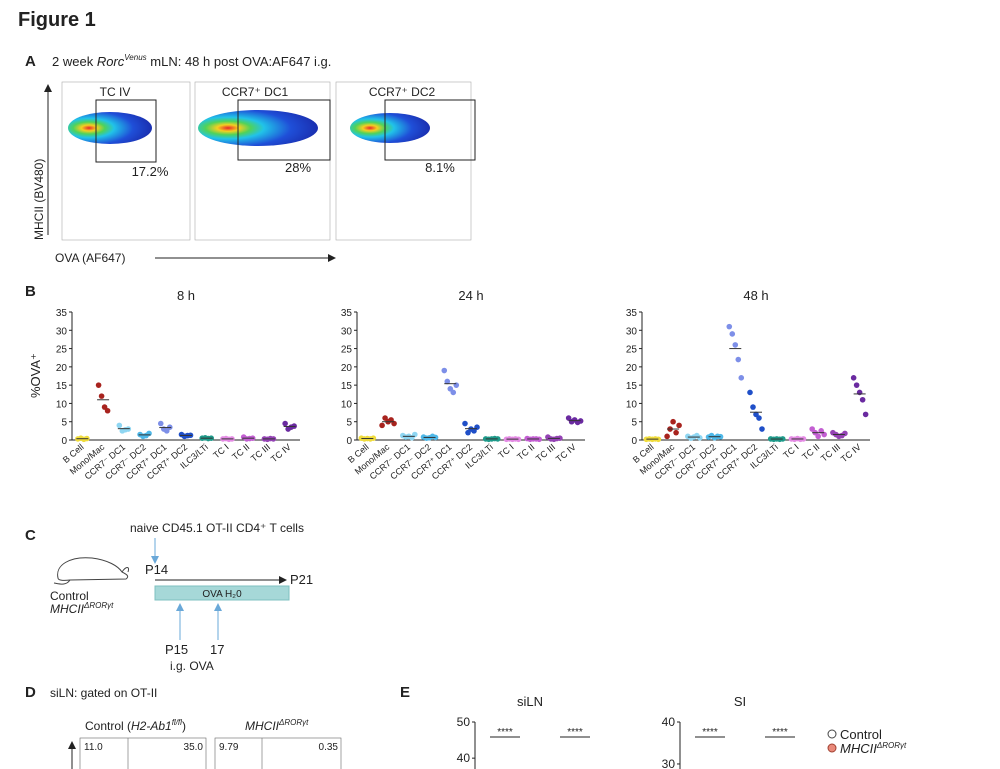 The image size is (1000, 769). What do you see at coordinates (150, 171) in the screenshot?
I see `gate-percent: 17.2%` at bounding box center [150, 171].